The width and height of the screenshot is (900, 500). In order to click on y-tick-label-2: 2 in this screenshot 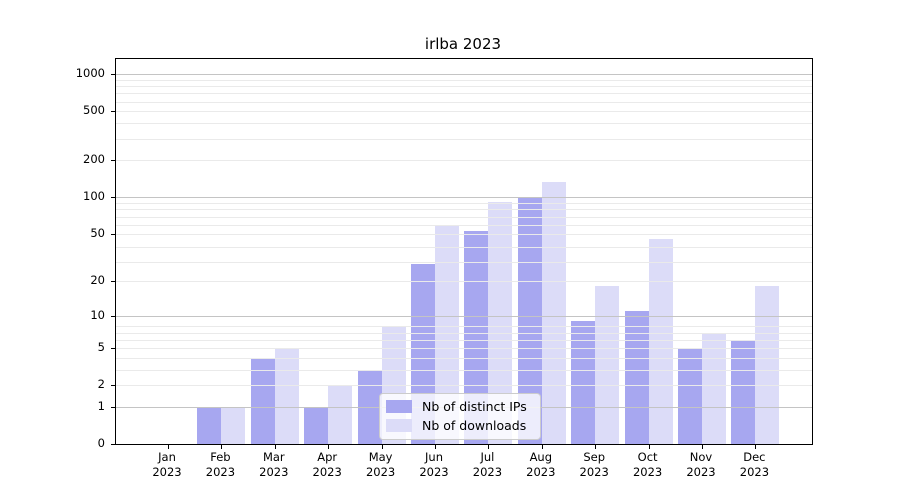, I will do `click(101, 384)`.